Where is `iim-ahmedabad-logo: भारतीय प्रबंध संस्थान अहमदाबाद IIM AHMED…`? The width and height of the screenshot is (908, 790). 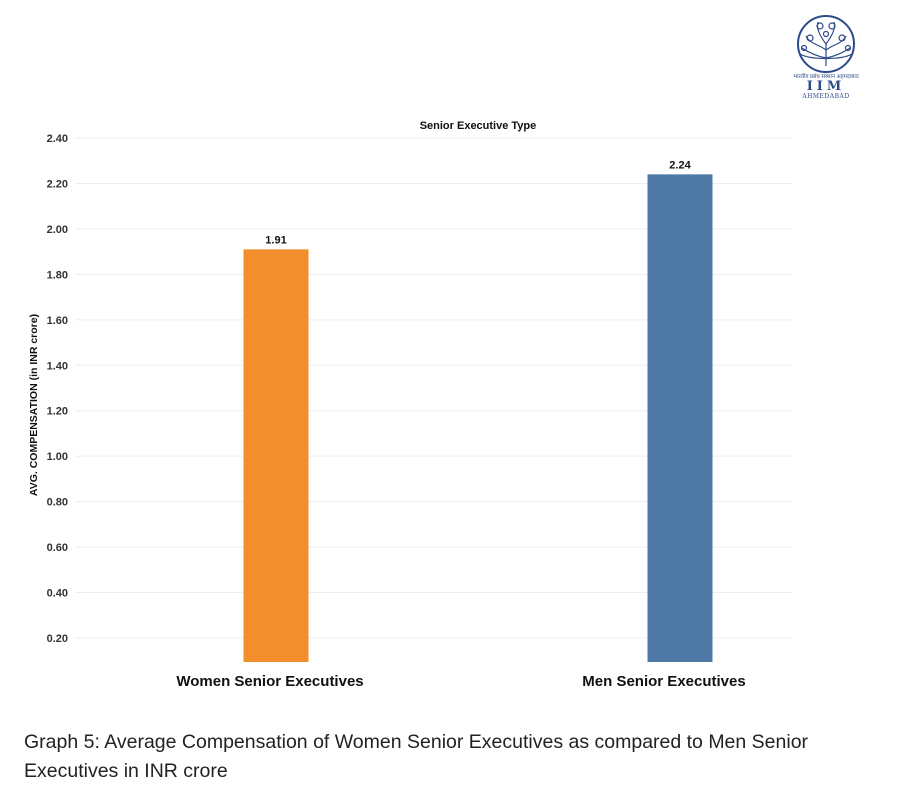
iim-ahmedabad-logo: भारतीय प्रबंध संस्थान अहमदाबाद IIM AHMED… is located at coordinates (826, 57).